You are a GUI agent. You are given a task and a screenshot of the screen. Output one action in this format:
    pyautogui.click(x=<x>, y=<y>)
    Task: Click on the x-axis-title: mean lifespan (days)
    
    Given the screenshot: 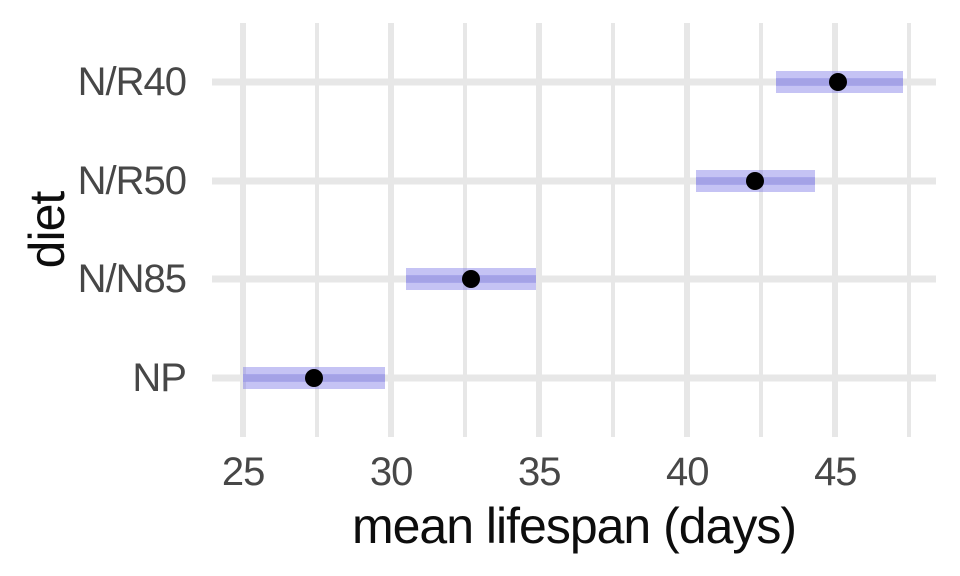 What is the action you would take?
    pyautogui.click(x=574, y=526)
    